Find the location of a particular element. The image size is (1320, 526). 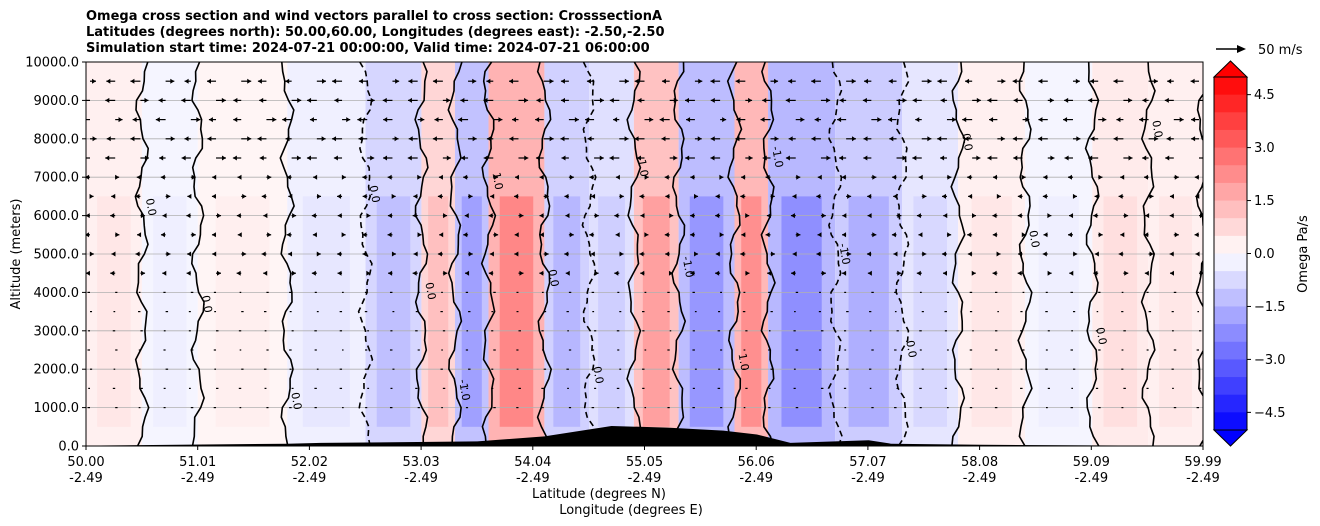

colorbar-tick-label: 3.0 is located at coordinates (1264, 148).